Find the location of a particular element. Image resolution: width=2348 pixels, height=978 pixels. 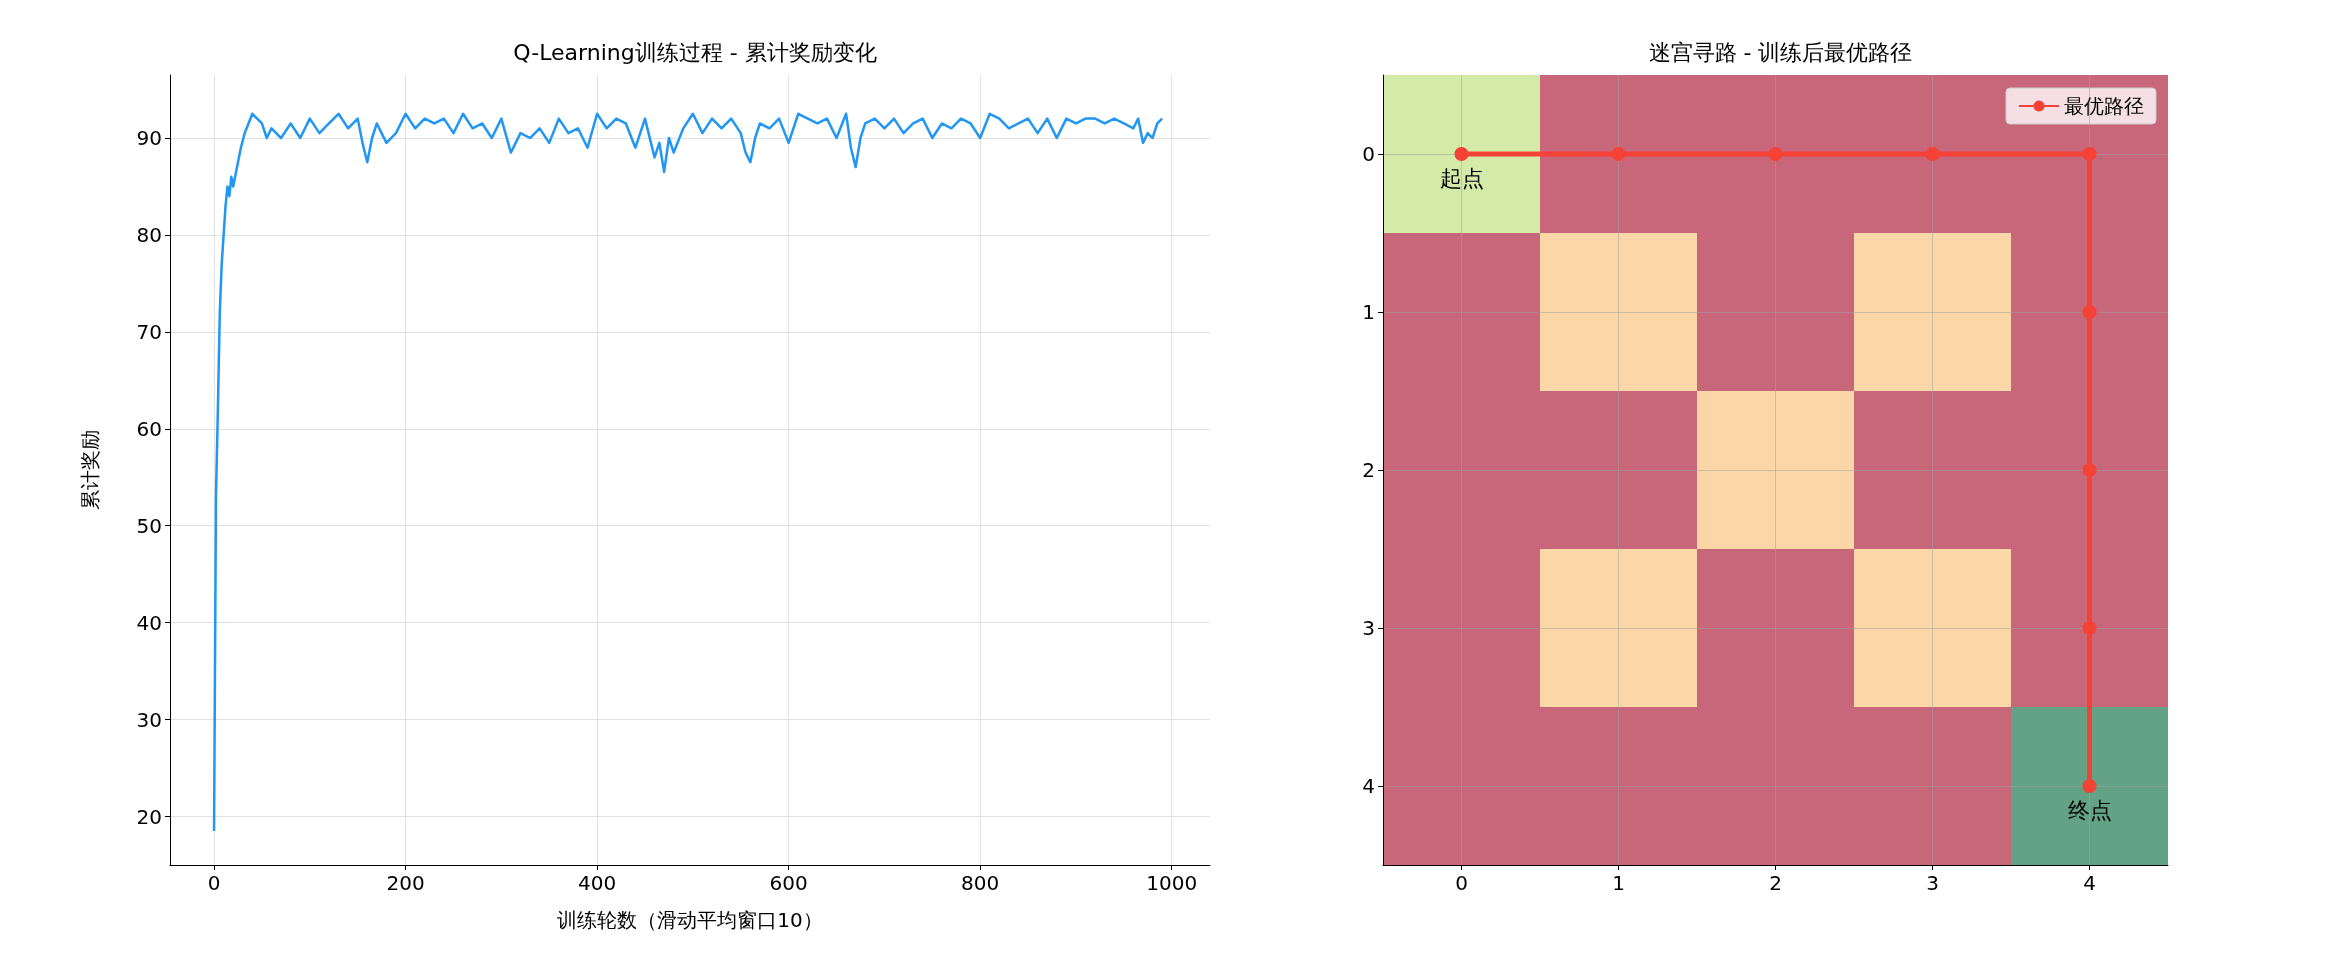

legend-label: 最优路径 is located at coordinates (2104, 106).